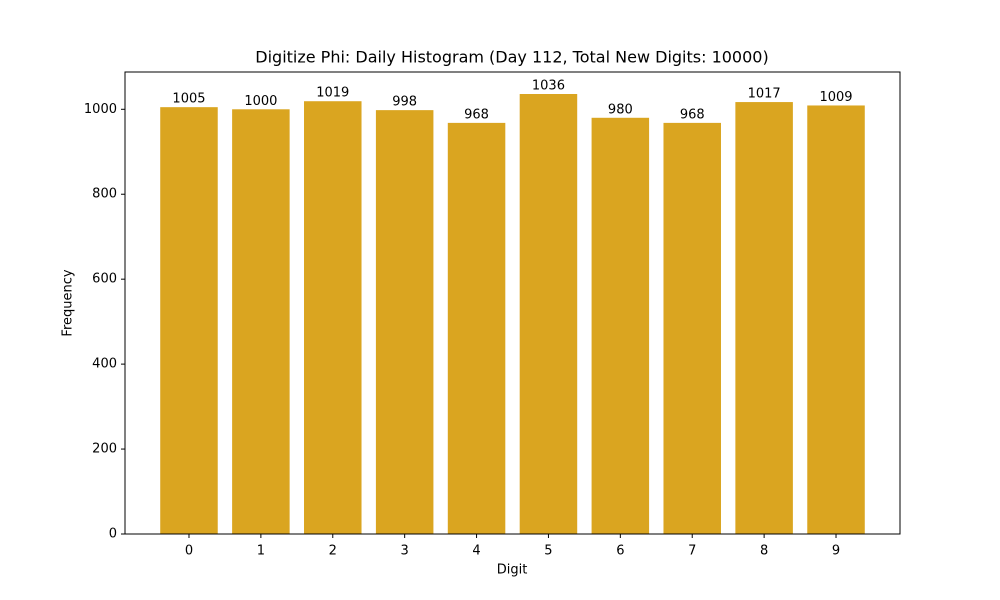  What do you see at coordinates (476, 551) in the screenshot?
I see `x-tick-label: 4` at bounding box center [476, 551].